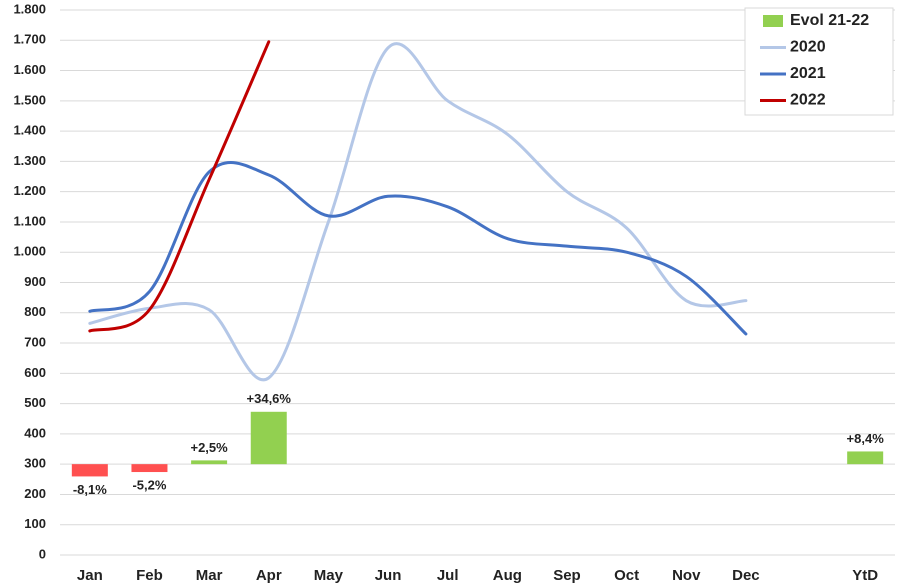 Image resolution: width=900 pixels, height=587 pixels. Describe the element at coordinates (90, 489) in the screenshot. I see `data-label: -8,1%` at that location.